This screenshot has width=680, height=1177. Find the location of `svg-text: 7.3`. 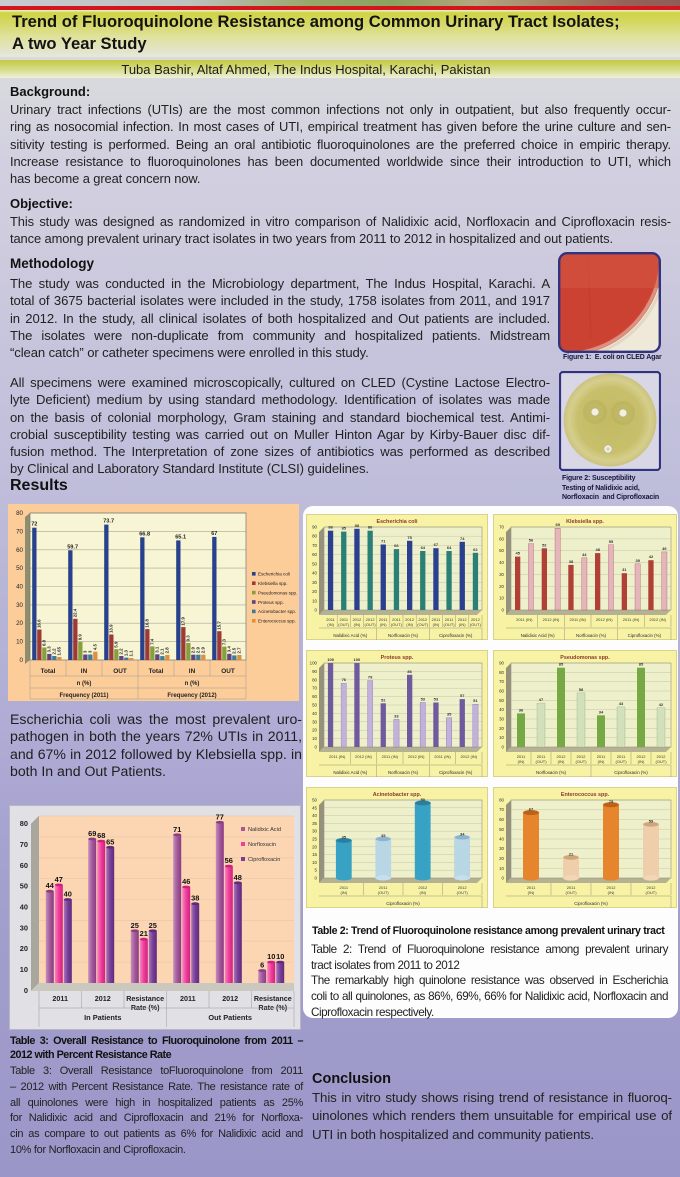

svg-text: 7.3 is located at coordinates (223, 641).